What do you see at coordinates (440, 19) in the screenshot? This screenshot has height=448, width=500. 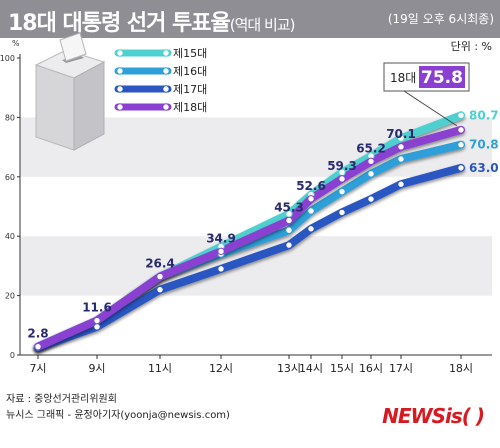 I see `timestamp: (19일 오후 6시최종)` at bounding box center [440, 19].